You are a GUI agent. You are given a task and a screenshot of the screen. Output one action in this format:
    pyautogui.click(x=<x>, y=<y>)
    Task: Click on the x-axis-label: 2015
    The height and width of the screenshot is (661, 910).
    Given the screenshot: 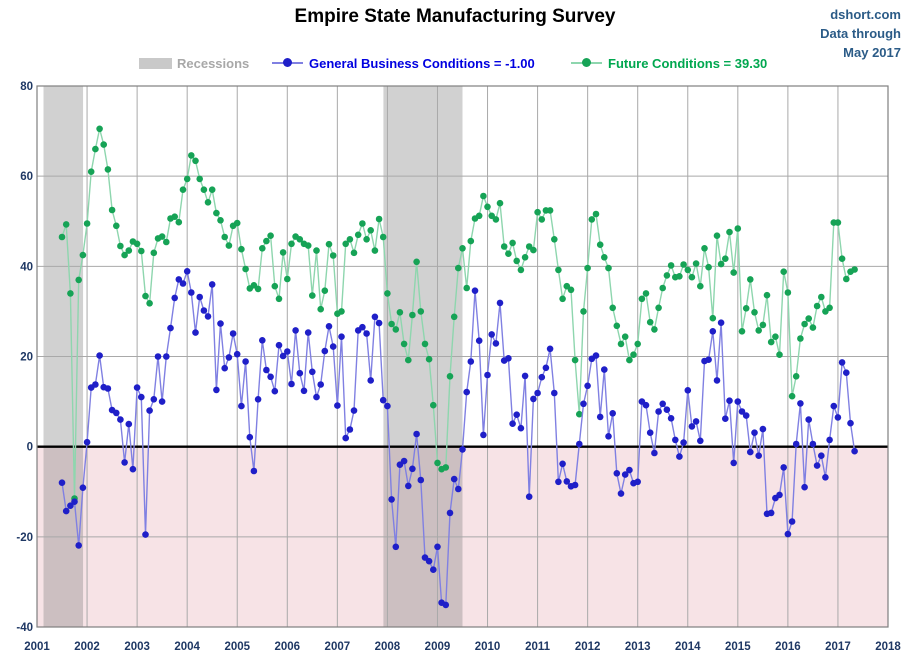 What is the action you would take?
    pyautogui.click(x=738, y=647)
    